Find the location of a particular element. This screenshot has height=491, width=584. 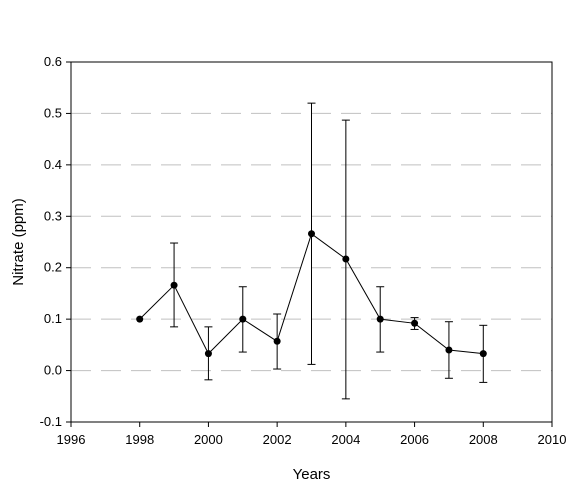

x-tick-label: 2006 is located at coordinates (414, 439).